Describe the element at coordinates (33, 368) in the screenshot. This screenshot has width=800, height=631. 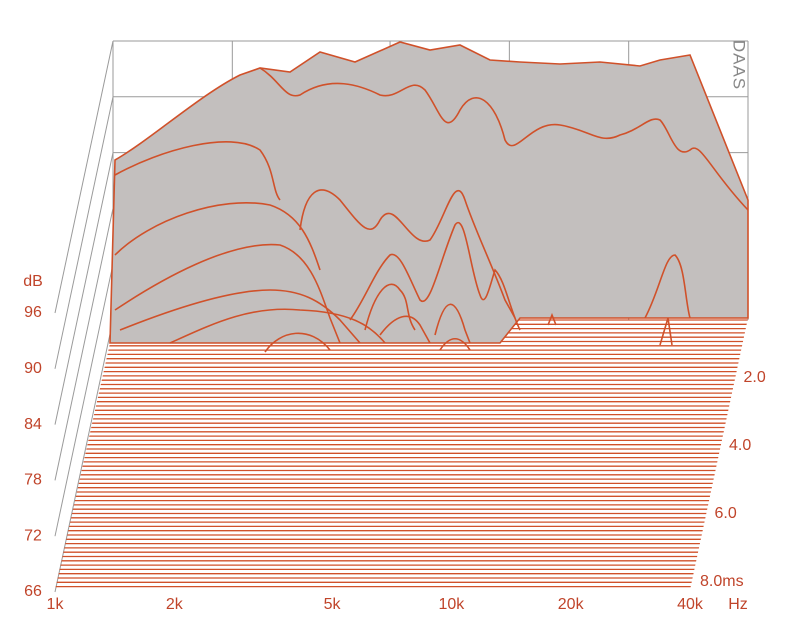
I see `y-tick-label: 90` at that location.